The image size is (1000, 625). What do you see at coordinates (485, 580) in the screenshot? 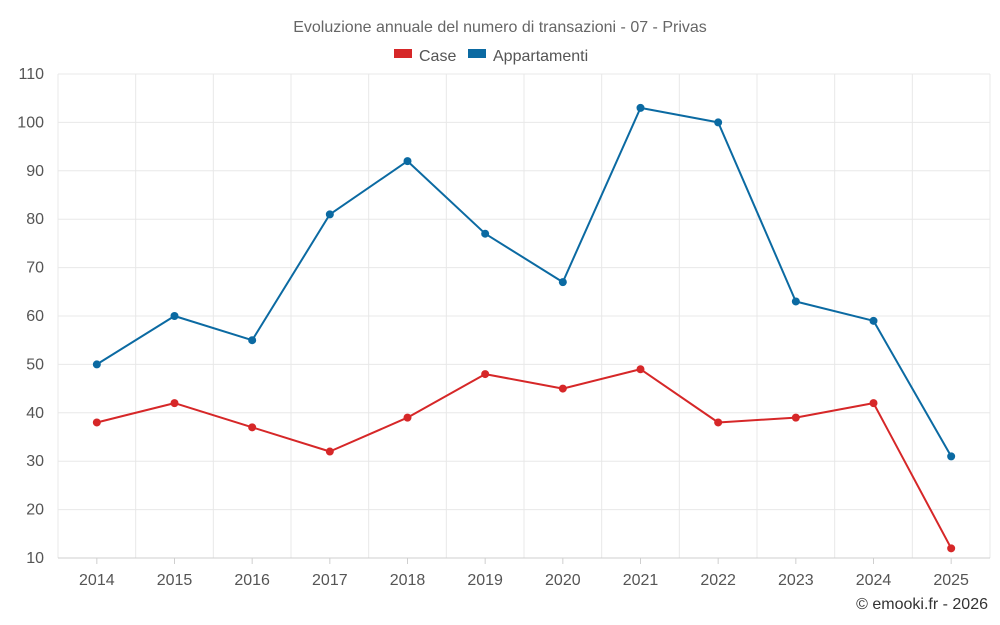
I see `x-tick-label: 2019` at bounding box center [485, 580].